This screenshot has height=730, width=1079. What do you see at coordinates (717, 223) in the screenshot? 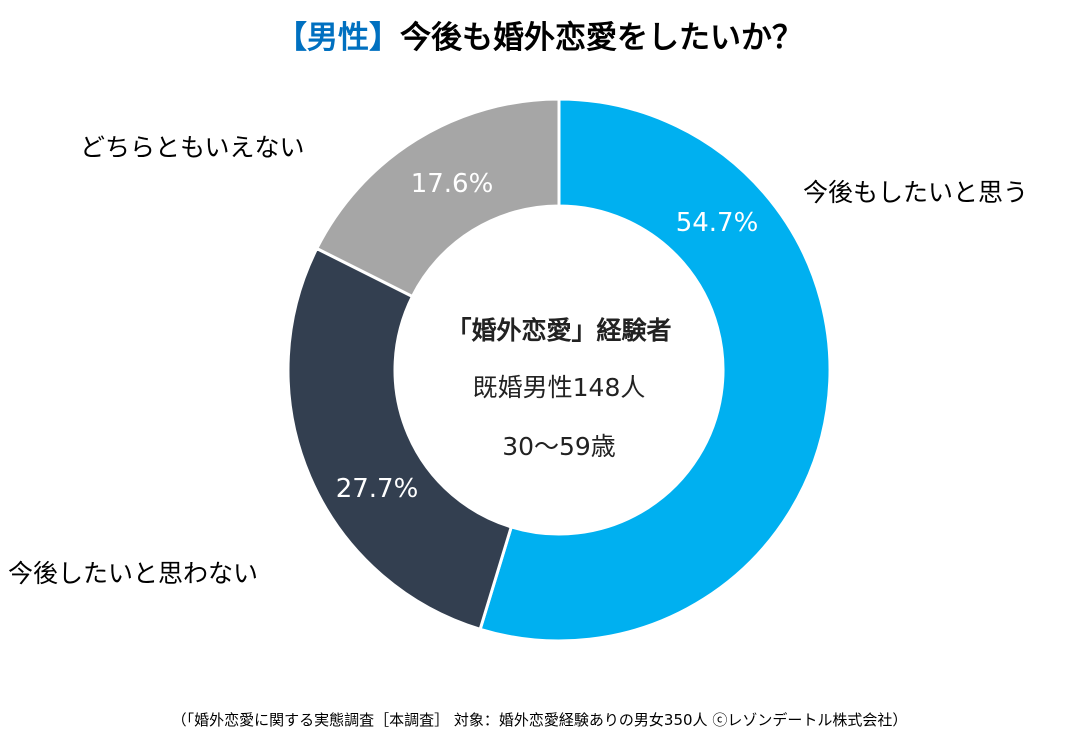
I see `slice-value-label-1: 54.7%` at bounding box center [717, 223].